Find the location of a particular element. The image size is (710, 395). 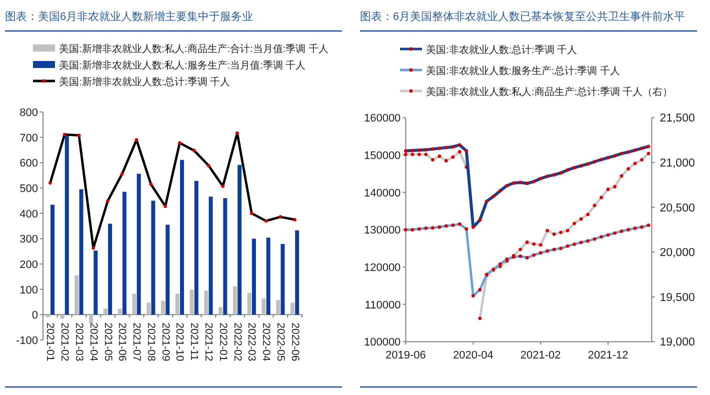

x-tick-label: 2020-04 is located at coordinates (473, 356).